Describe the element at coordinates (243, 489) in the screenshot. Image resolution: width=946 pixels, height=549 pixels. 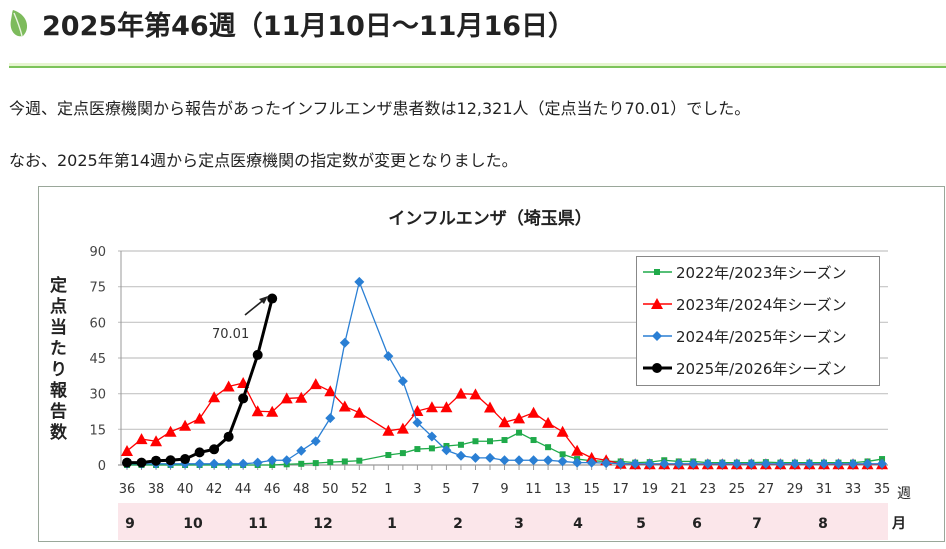
I see `x-tick-label: 44` at that location.